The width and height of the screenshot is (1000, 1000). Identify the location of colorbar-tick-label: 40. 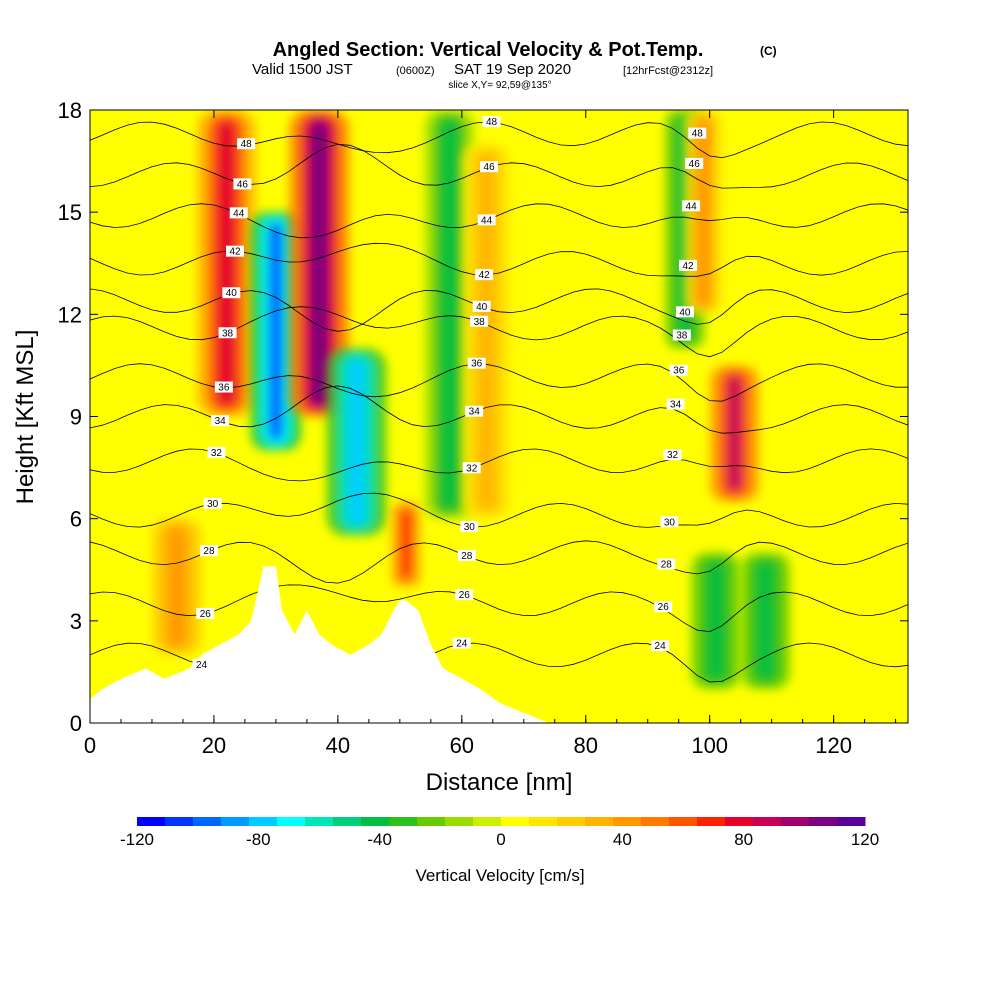
(622, 839).